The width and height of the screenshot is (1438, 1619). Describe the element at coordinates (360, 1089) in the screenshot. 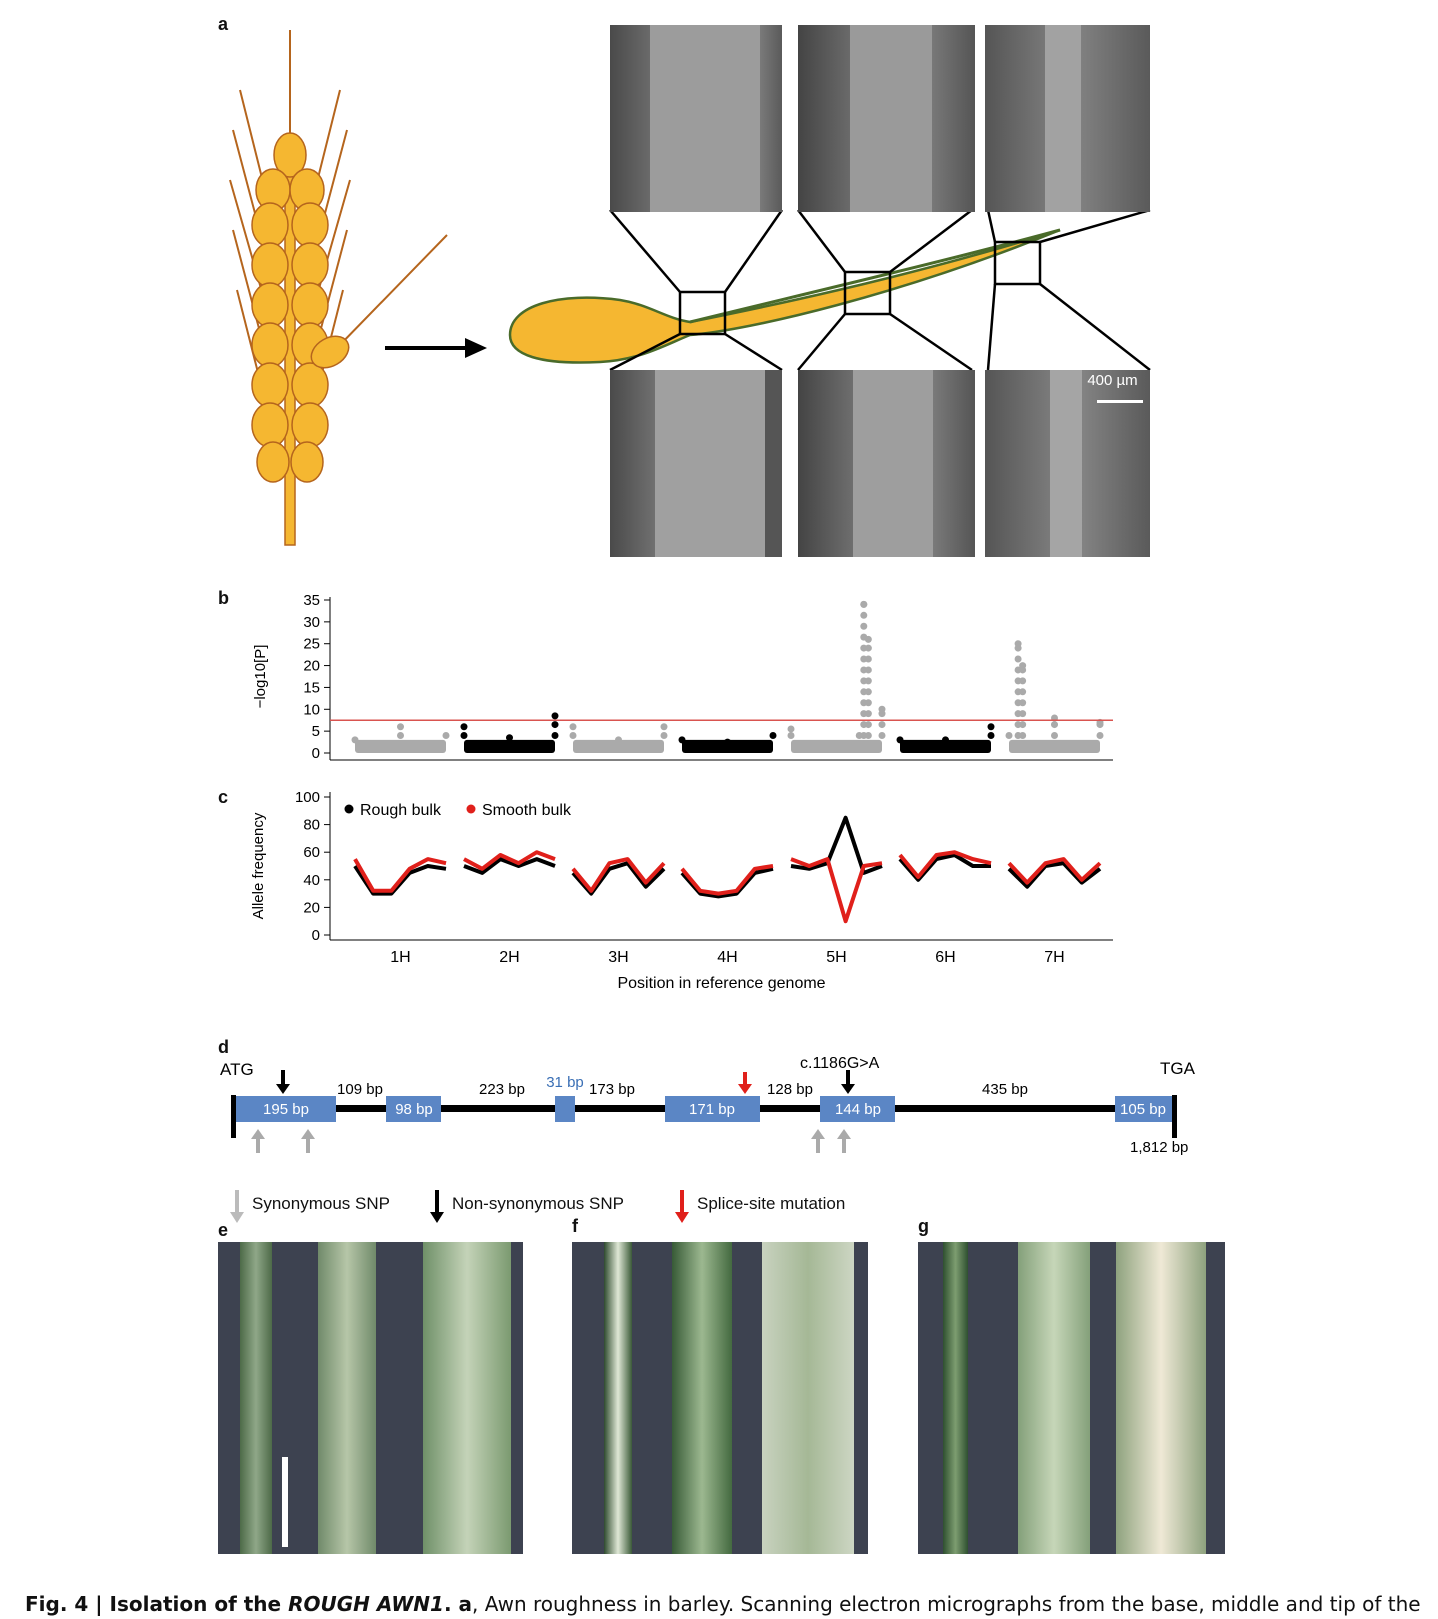

I see `intron-1-label: 109 bp` at that location.